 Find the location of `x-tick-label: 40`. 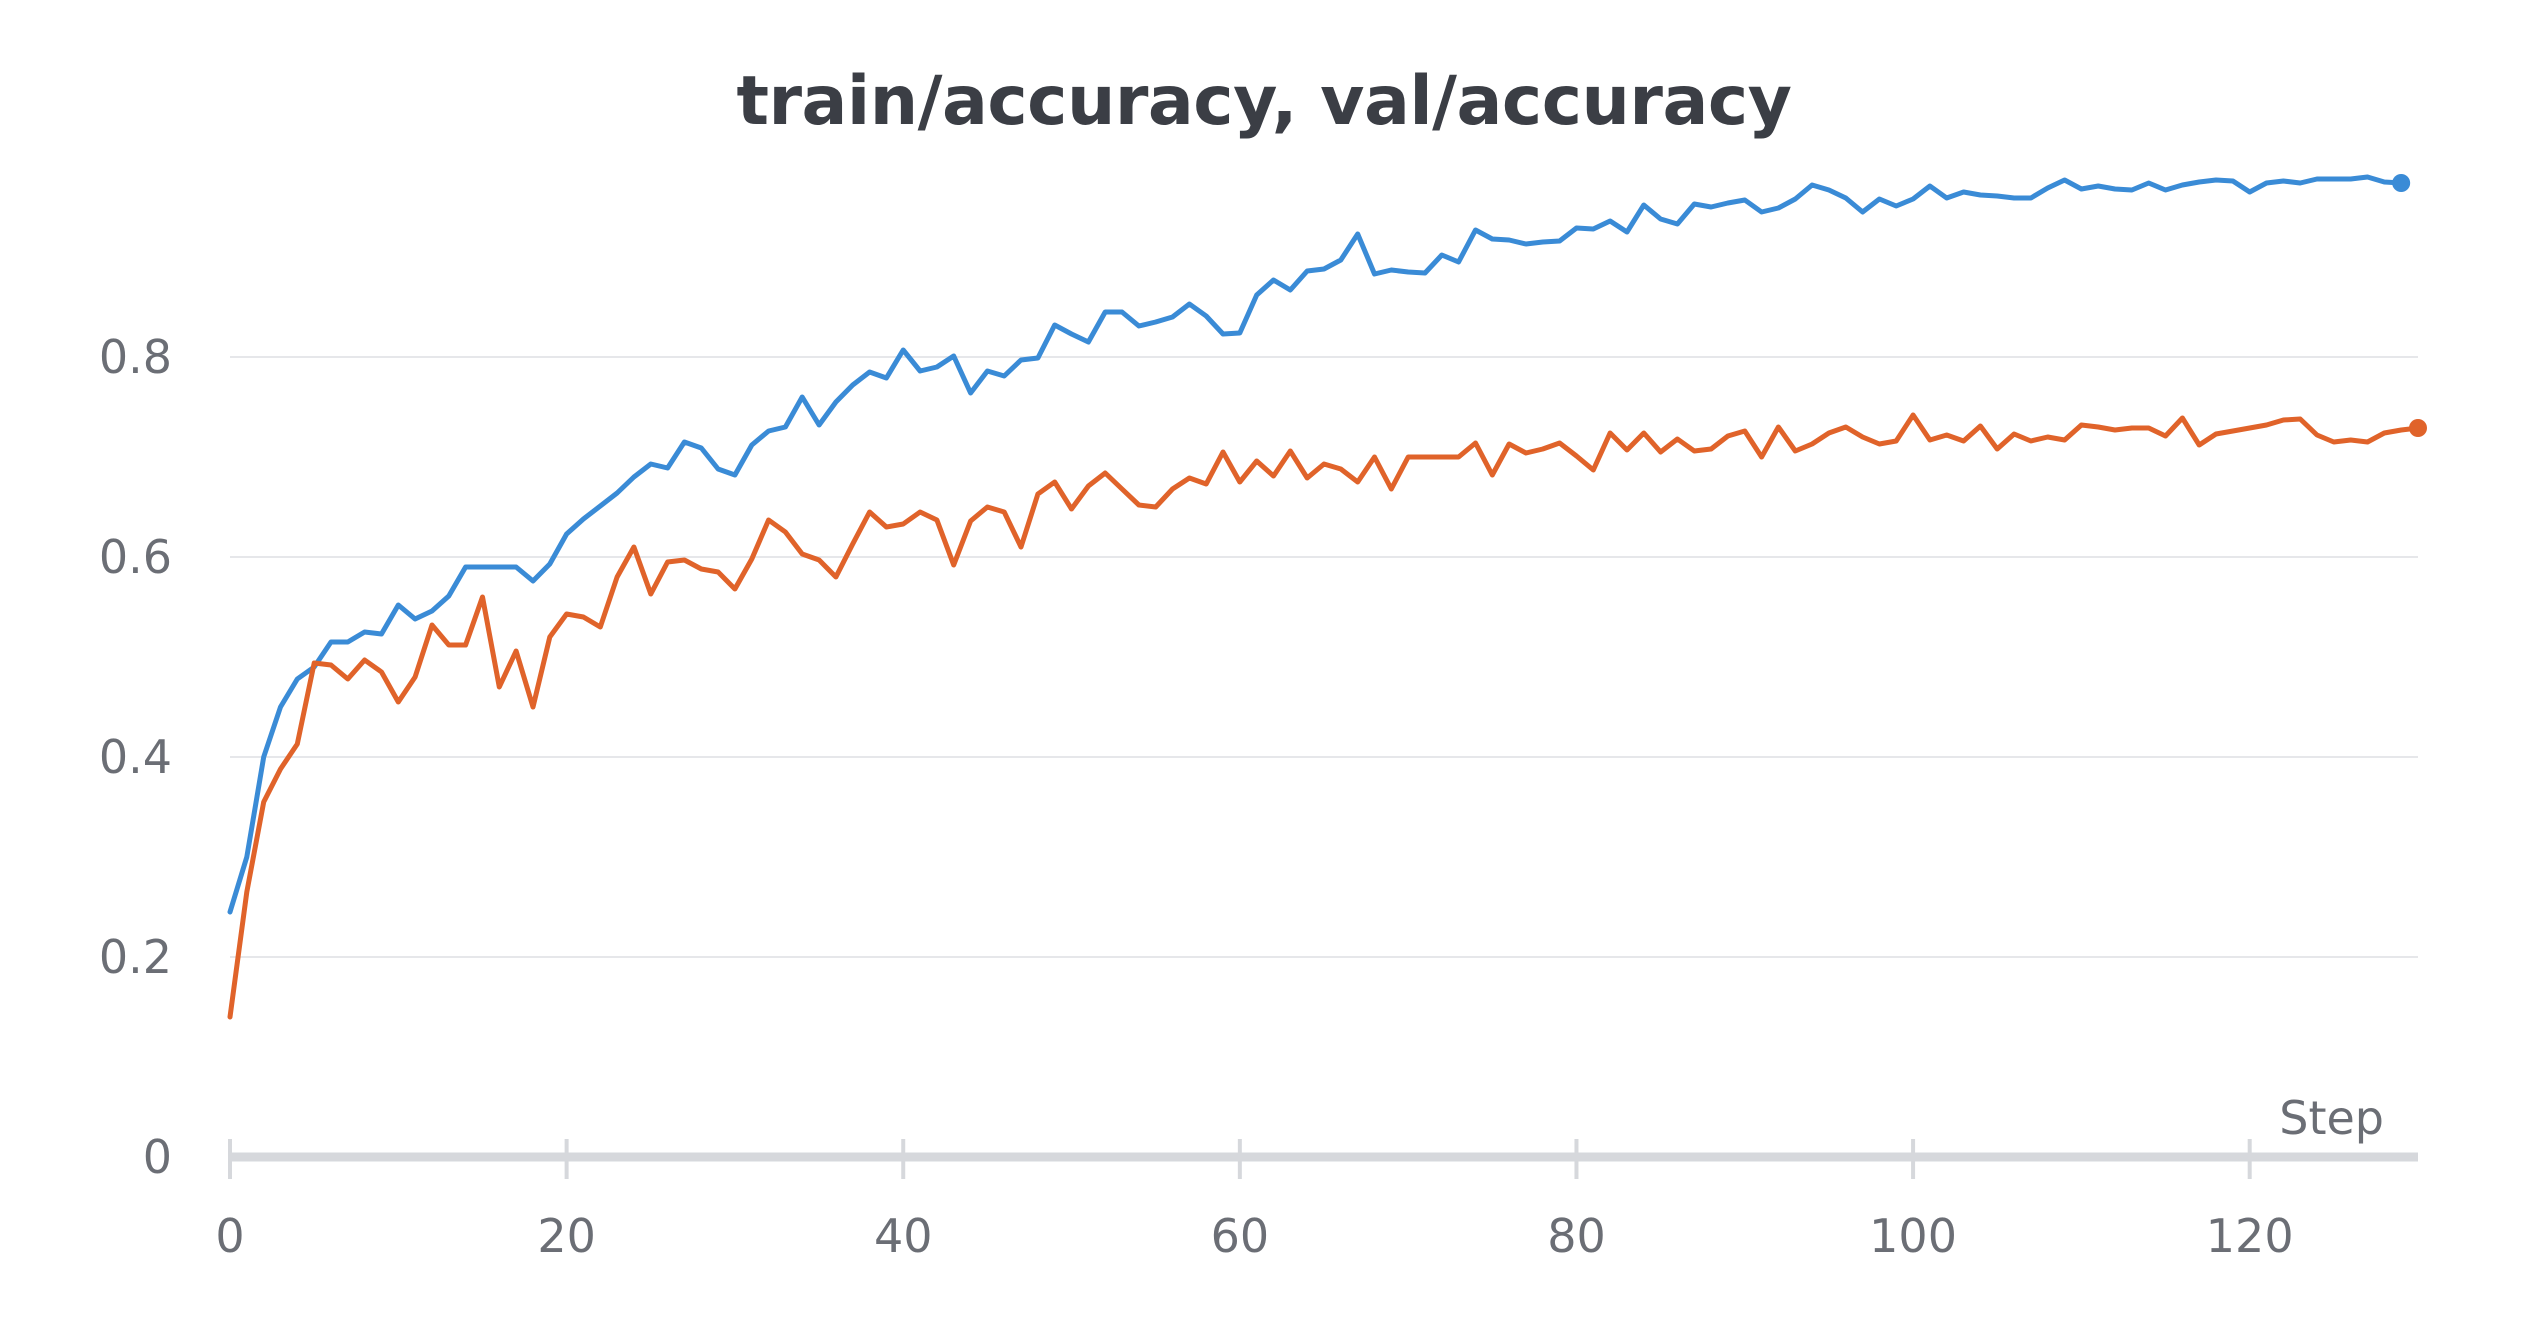

x-tick-label: 40 is located at coordinates (903, 1236).